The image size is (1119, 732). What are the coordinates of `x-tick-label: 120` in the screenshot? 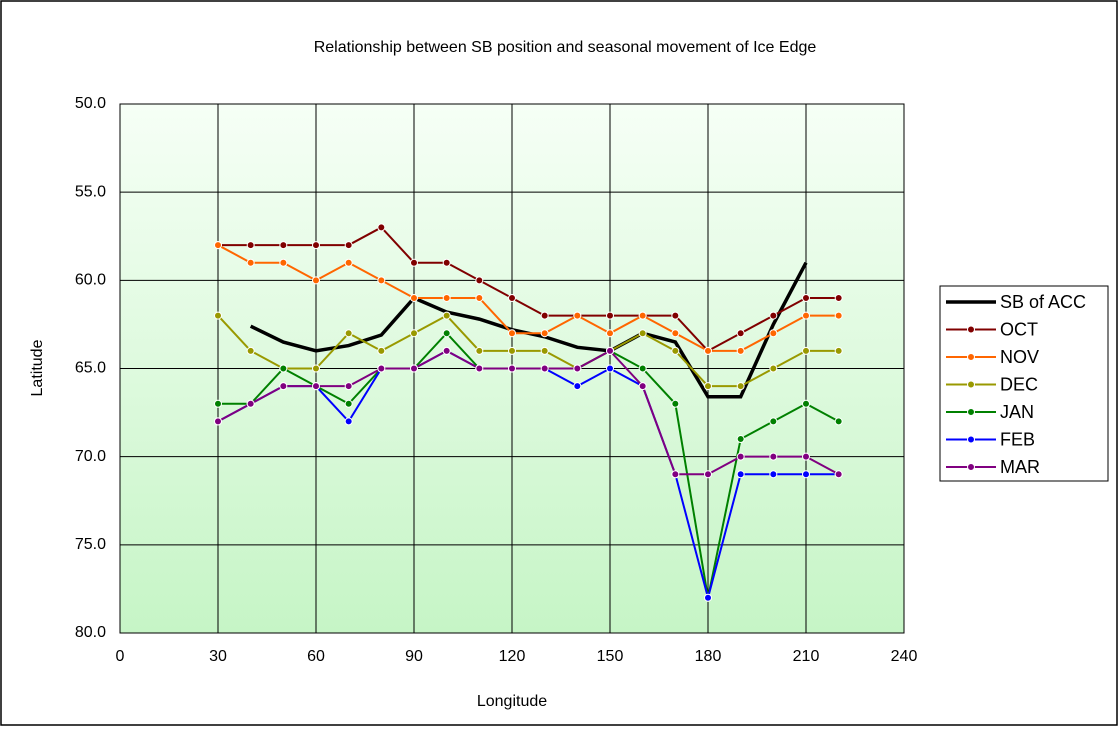 It's located at (512, 656).